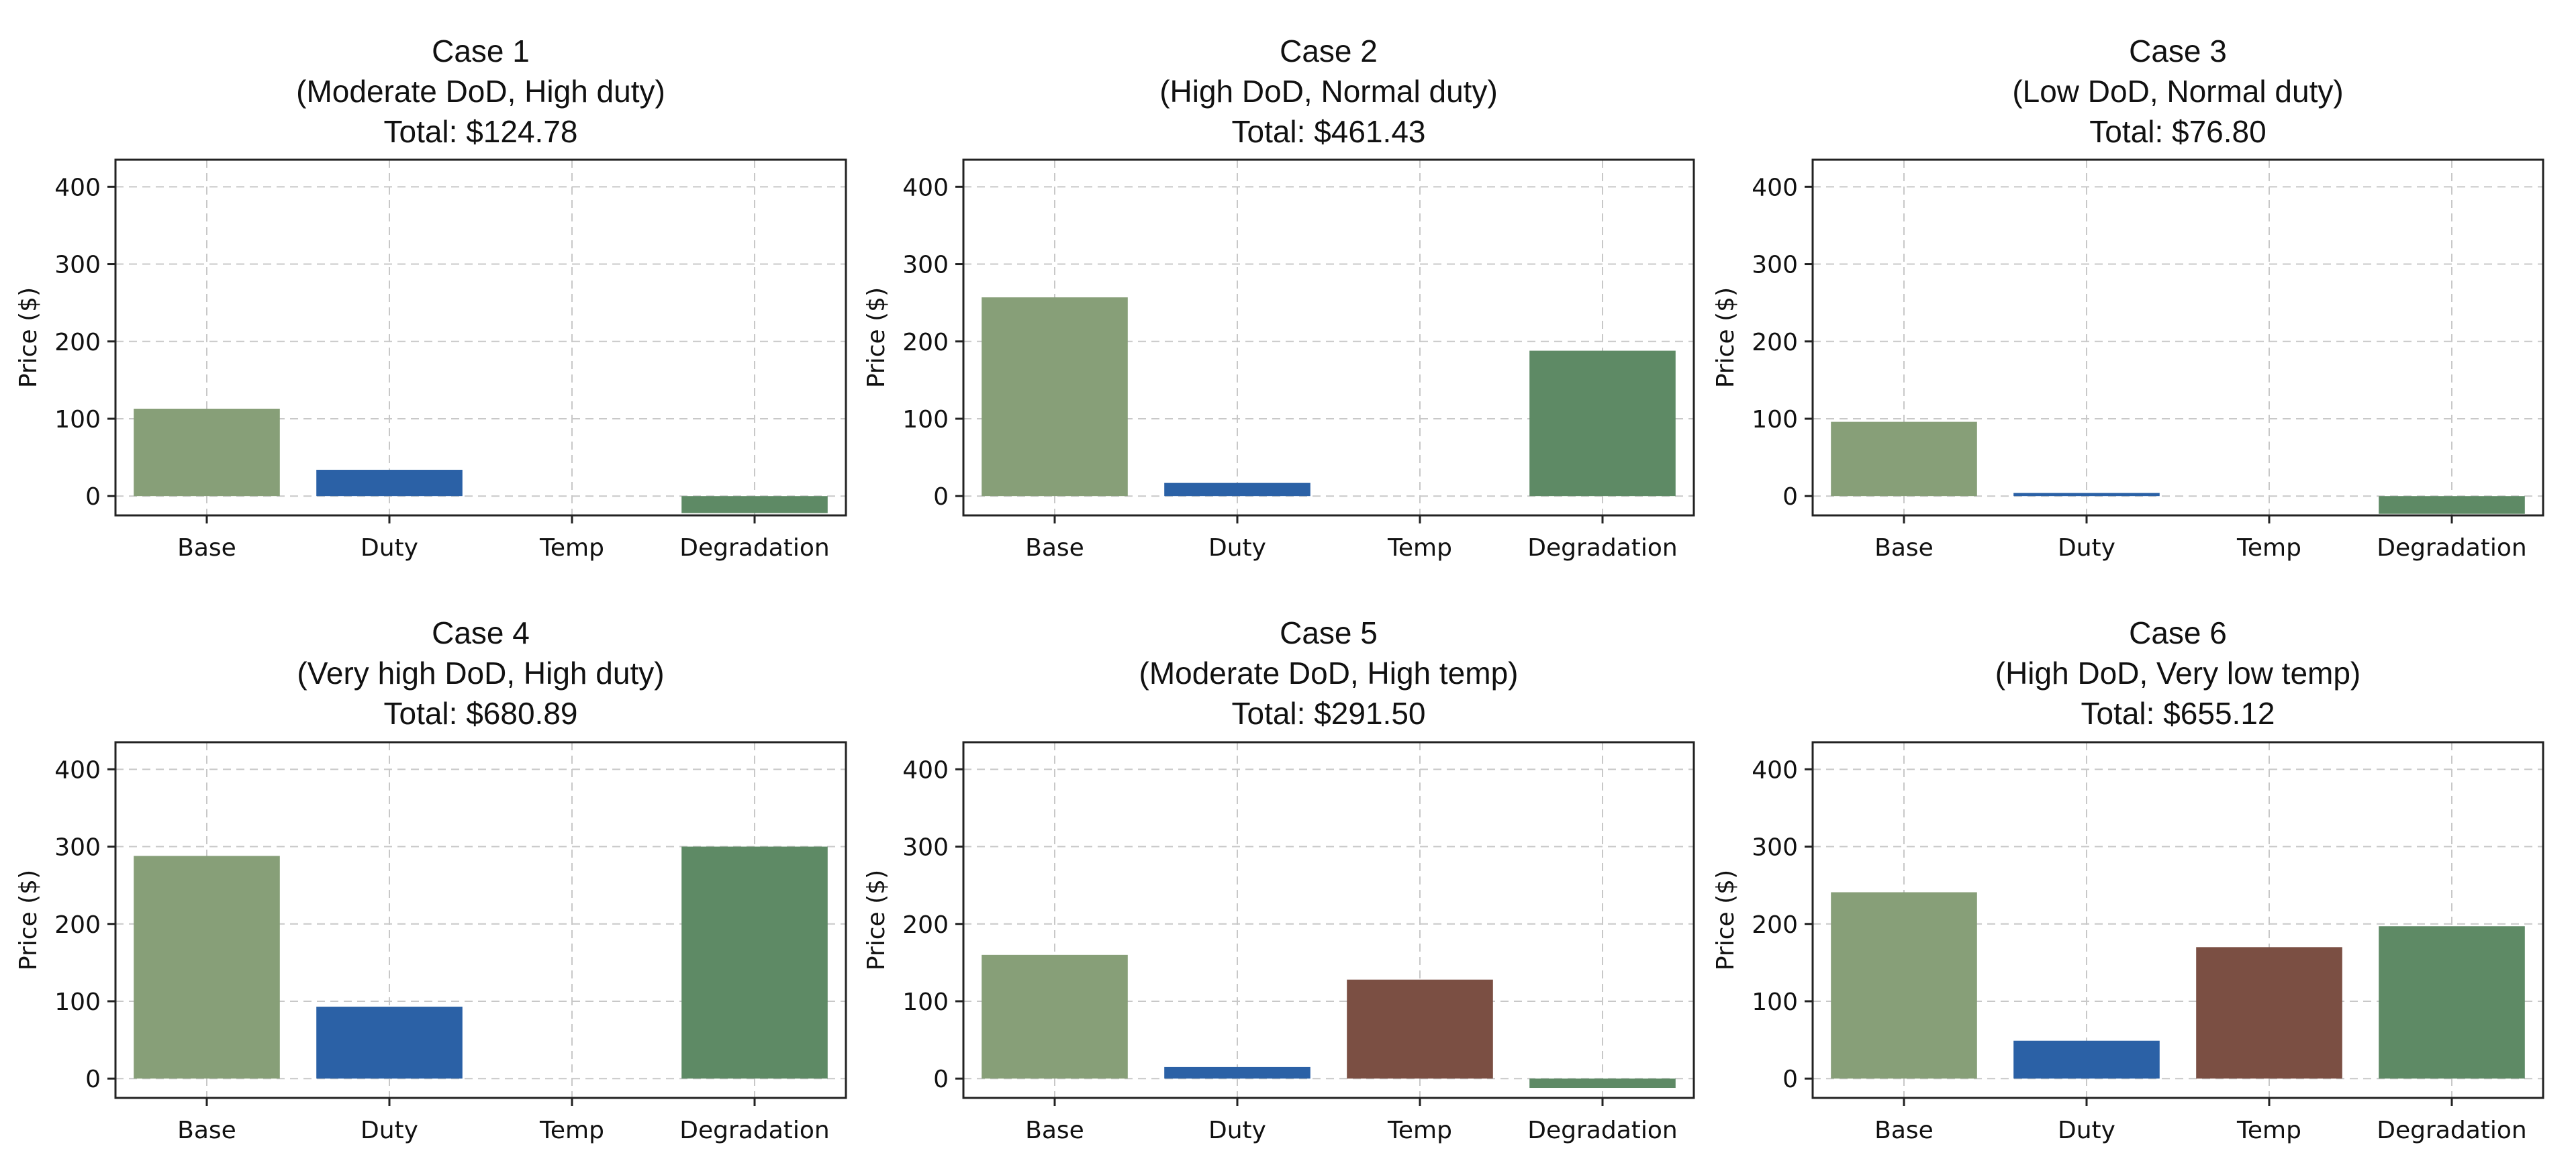 The width and height of the screenshot is (2576, 1161). What do you see at coordinates (2178, 713) in the screenshot?
I see `chart-title-line: Total: $655.12` at bounding box center [2178, 713].